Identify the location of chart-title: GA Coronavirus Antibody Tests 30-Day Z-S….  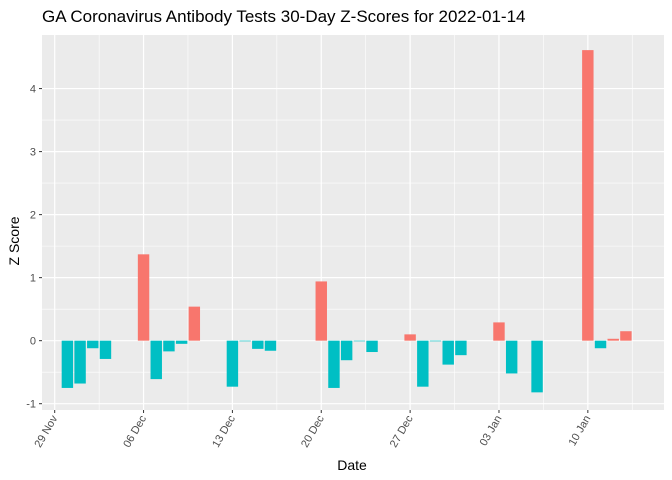
(283, 16).